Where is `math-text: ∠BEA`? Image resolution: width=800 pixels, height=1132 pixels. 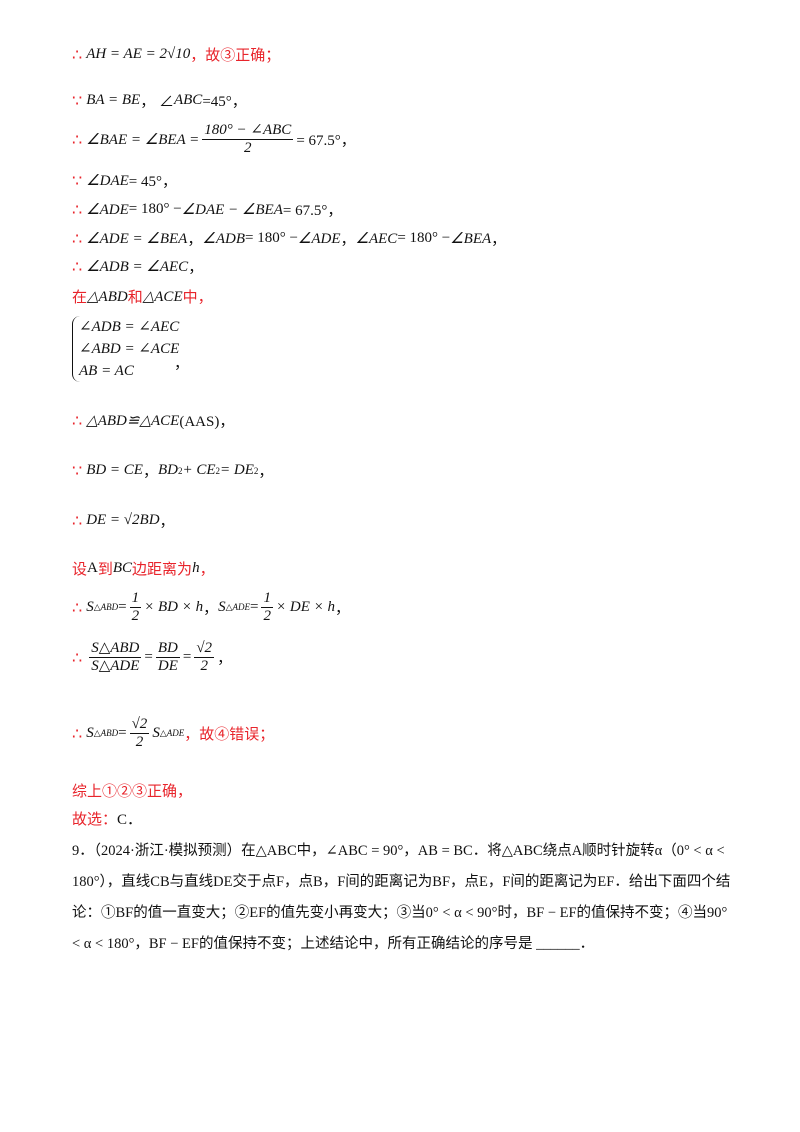 math-text: ∠BEA is located at coordinates (471, 239).